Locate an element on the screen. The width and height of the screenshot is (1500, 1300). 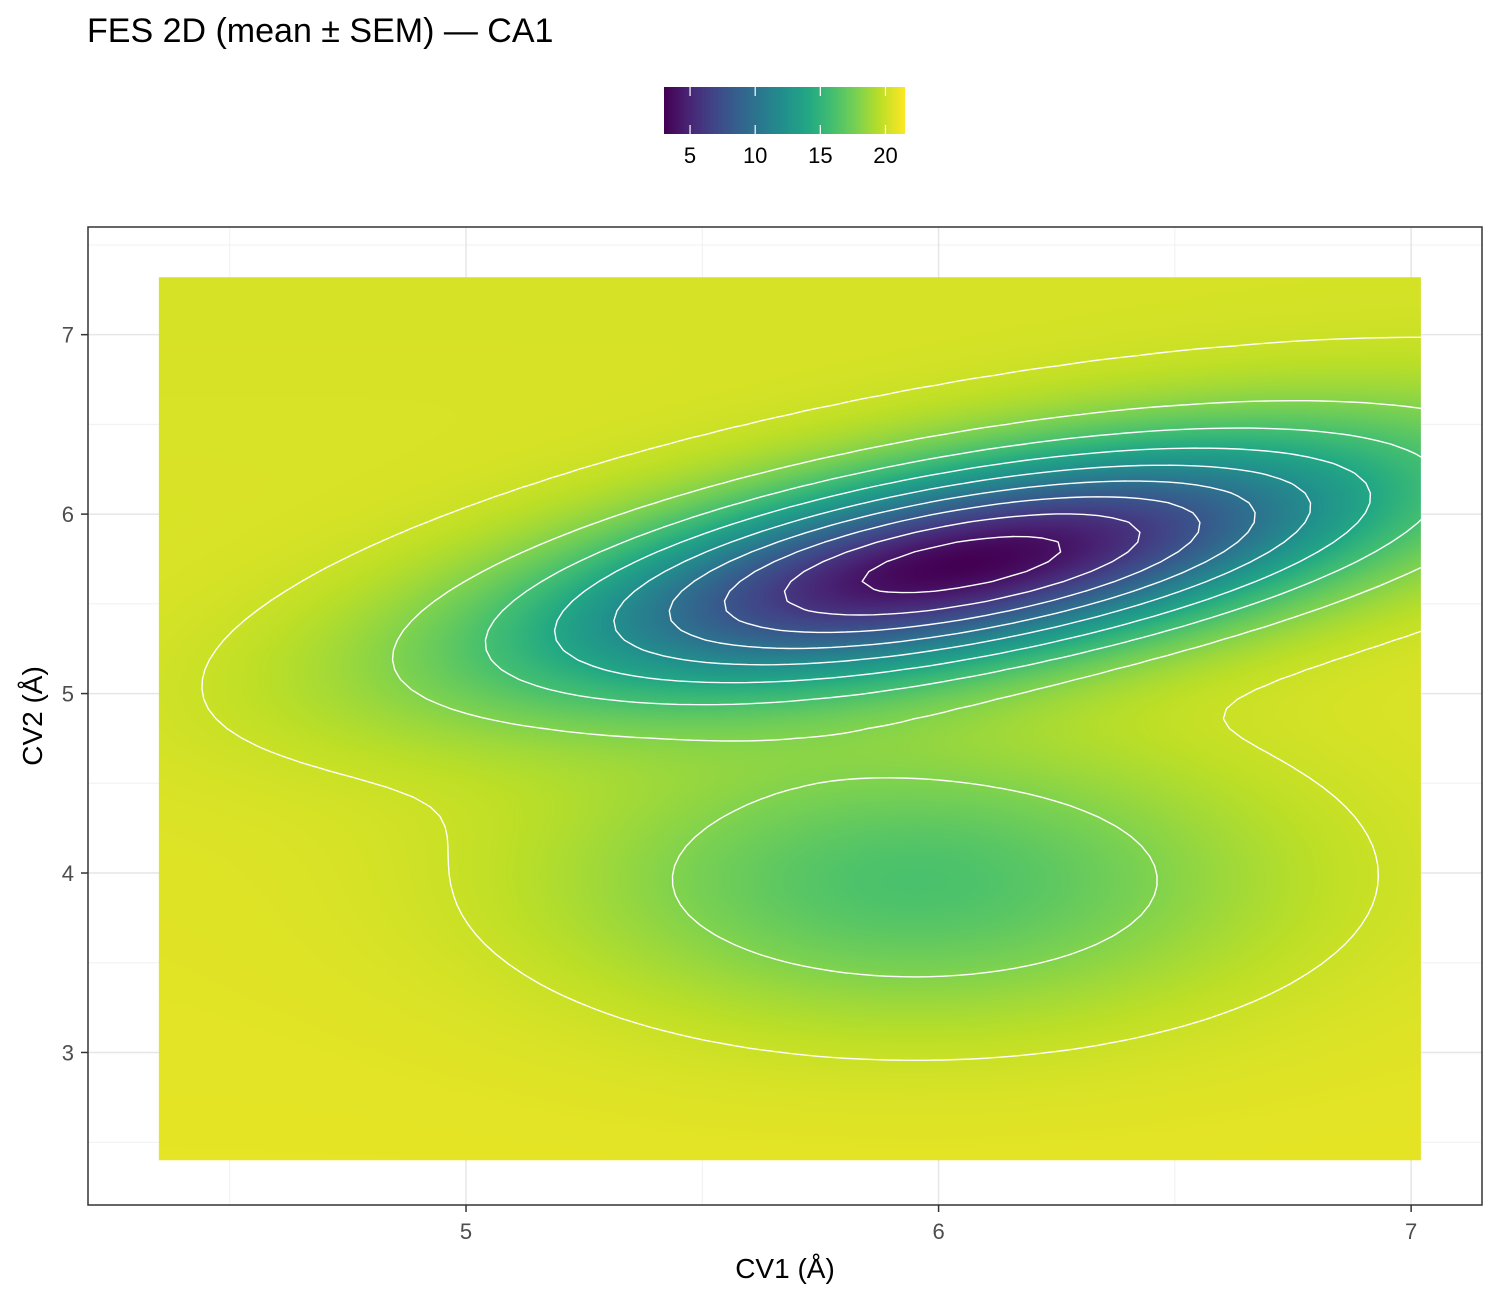
chart-title: FES 2D (mean ± SEM) — CA1 is located at coordinates (320, 31).